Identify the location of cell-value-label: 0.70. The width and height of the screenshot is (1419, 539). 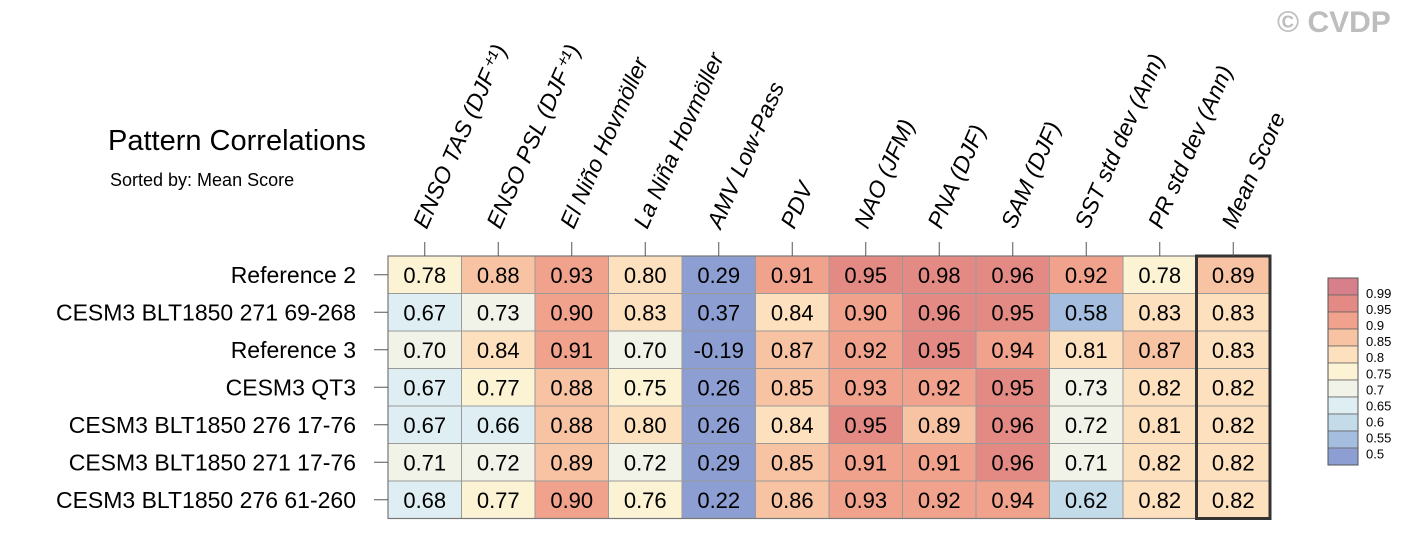
(424, 350).